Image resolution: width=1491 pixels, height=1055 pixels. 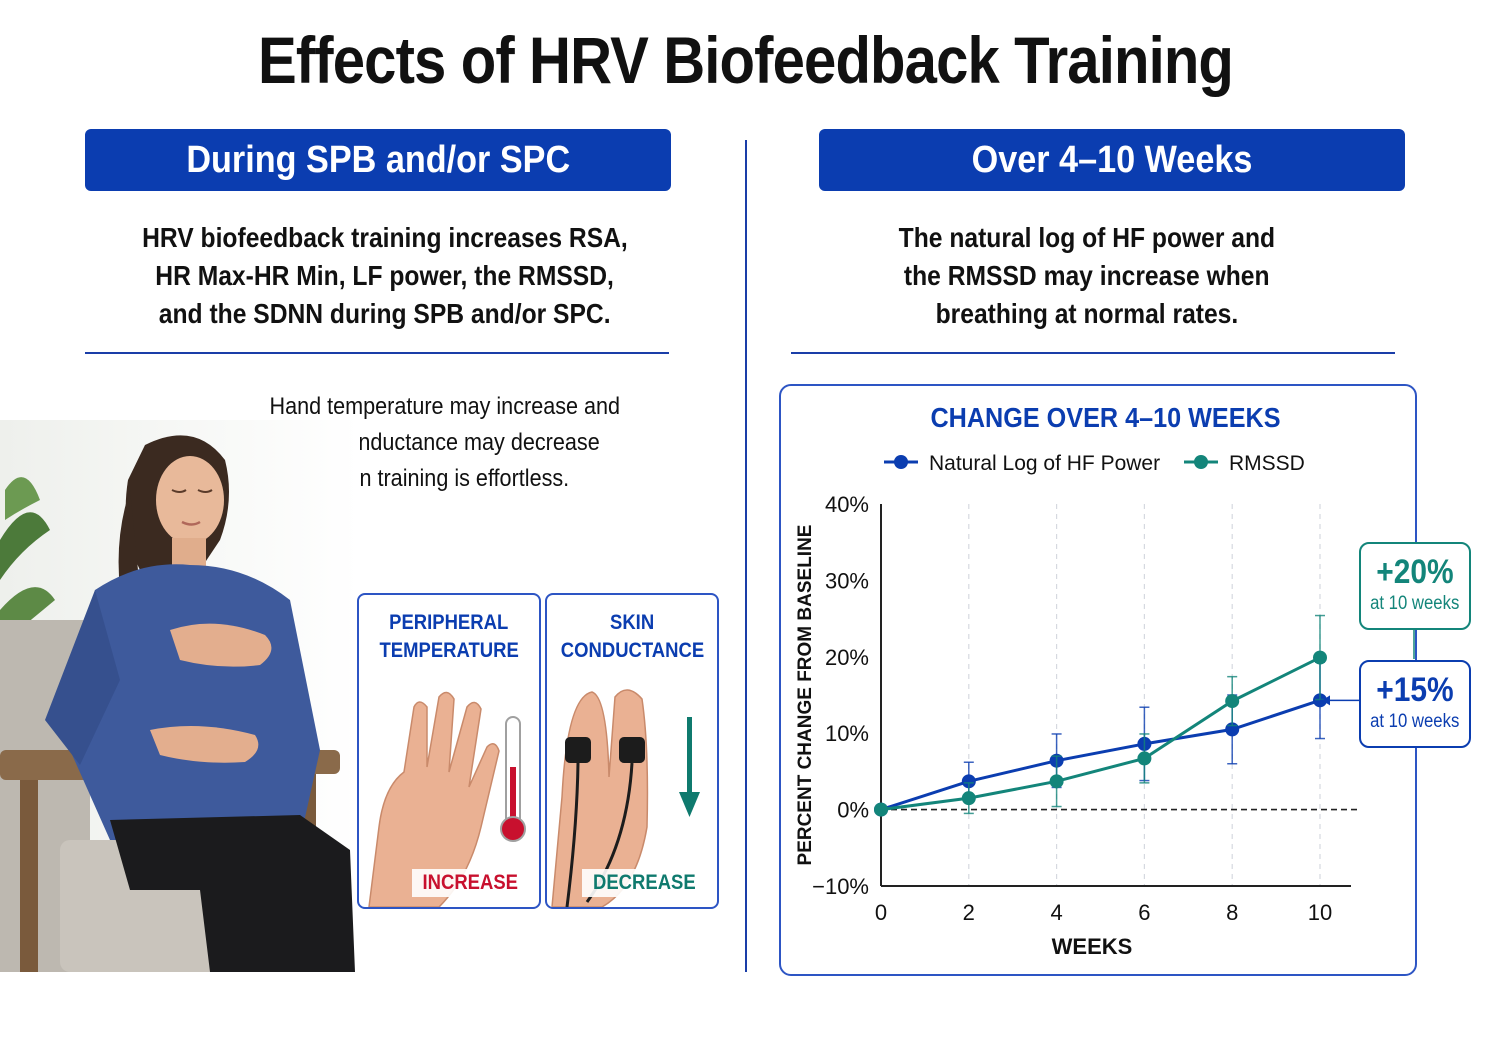 I want to click on left-summary-line: HR Max-HR Min, LF power, the RMSSD,, so click(x=385, y=275).